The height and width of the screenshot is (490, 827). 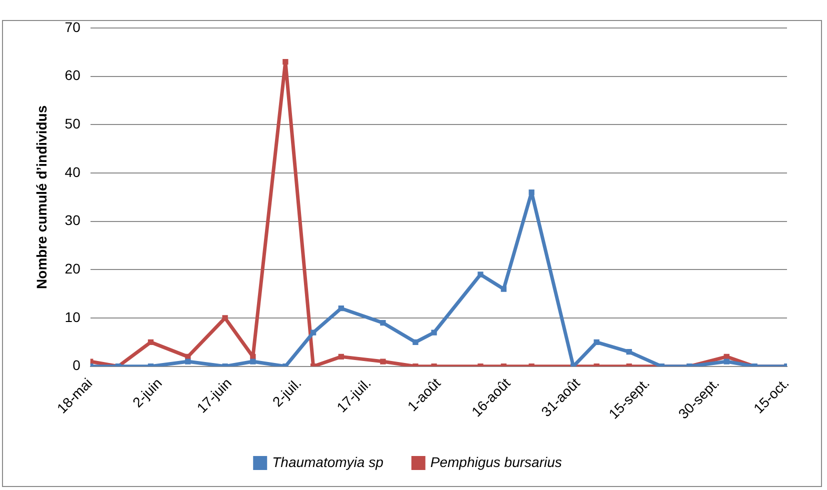 What do you see at coordinates (41, 197) in the screenshot?
I see `y-axis-title: Nombre cumulé d’individus` at bounding box center [41, 197].